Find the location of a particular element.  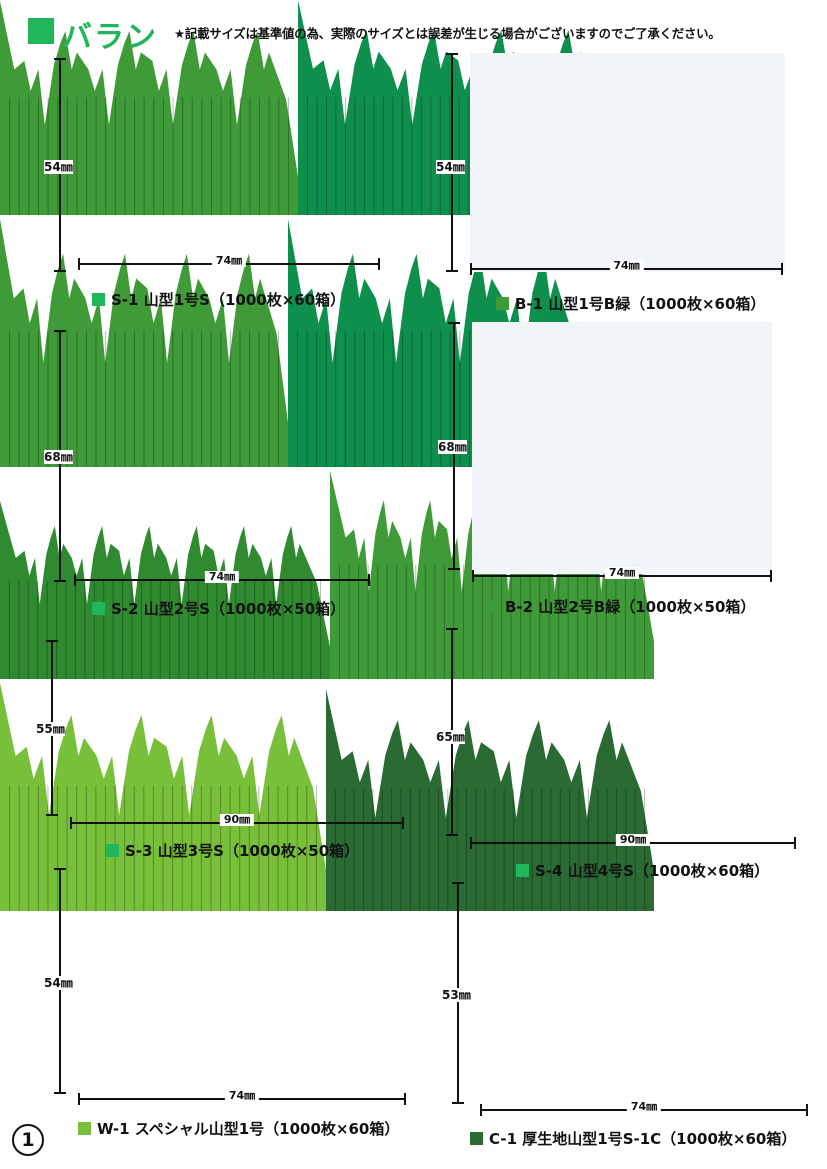

product-caption: B-1 山型1号B緑（1000枚×60箱） is located at coordinates (630, 303).